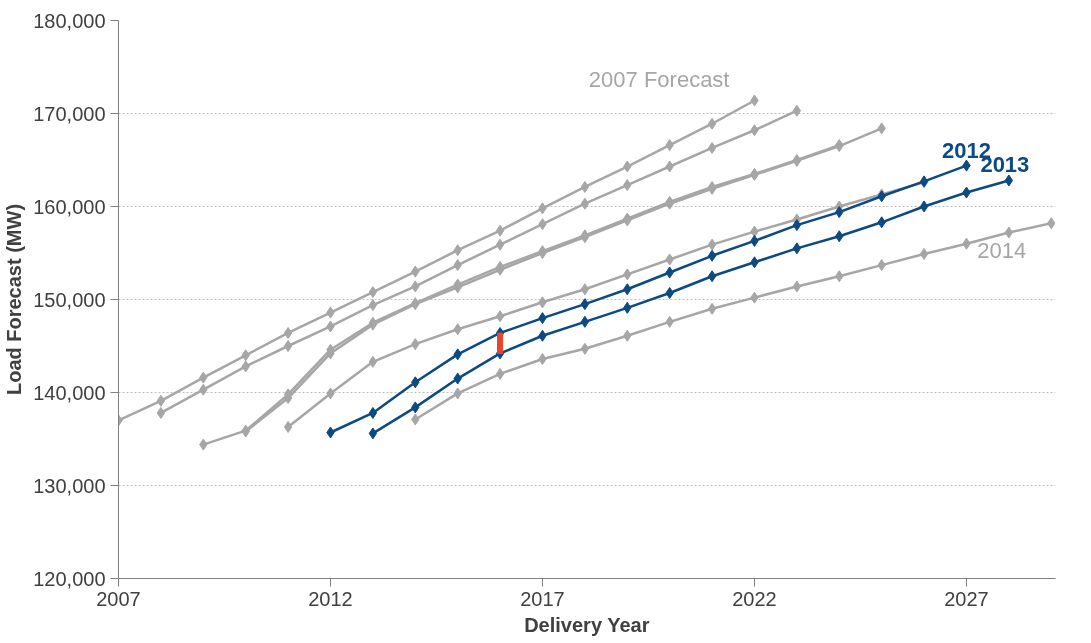  I want to click on x-tick-label: 2007, so click(118, 598).